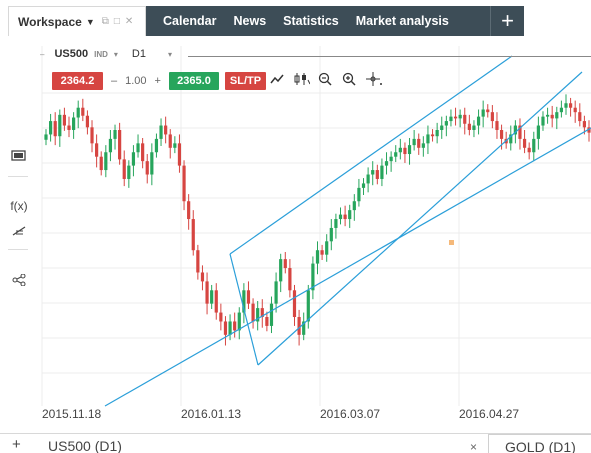 This screenshot has height=453, width=591. What do you see at coordinates (116, 21) in the screenshot?
I see `maximize-icon: □` at bounding box center [116, 21].